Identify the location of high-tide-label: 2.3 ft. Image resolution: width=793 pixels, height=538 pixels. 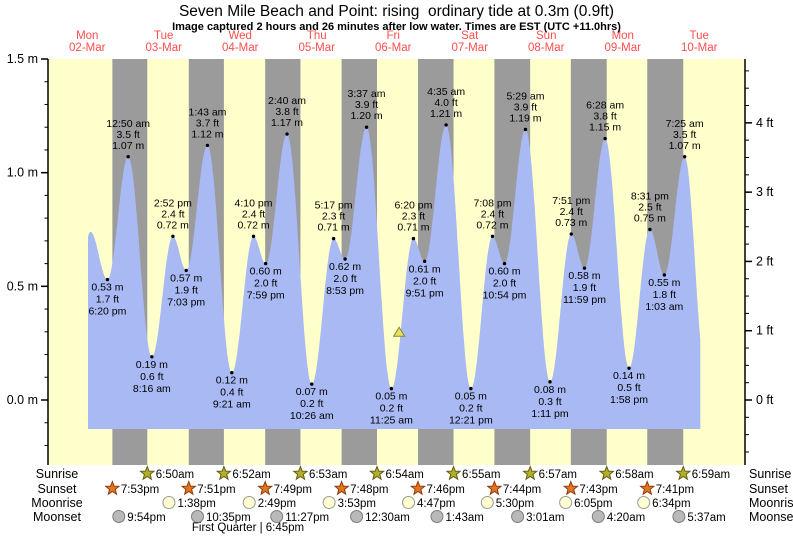
(413, 217).